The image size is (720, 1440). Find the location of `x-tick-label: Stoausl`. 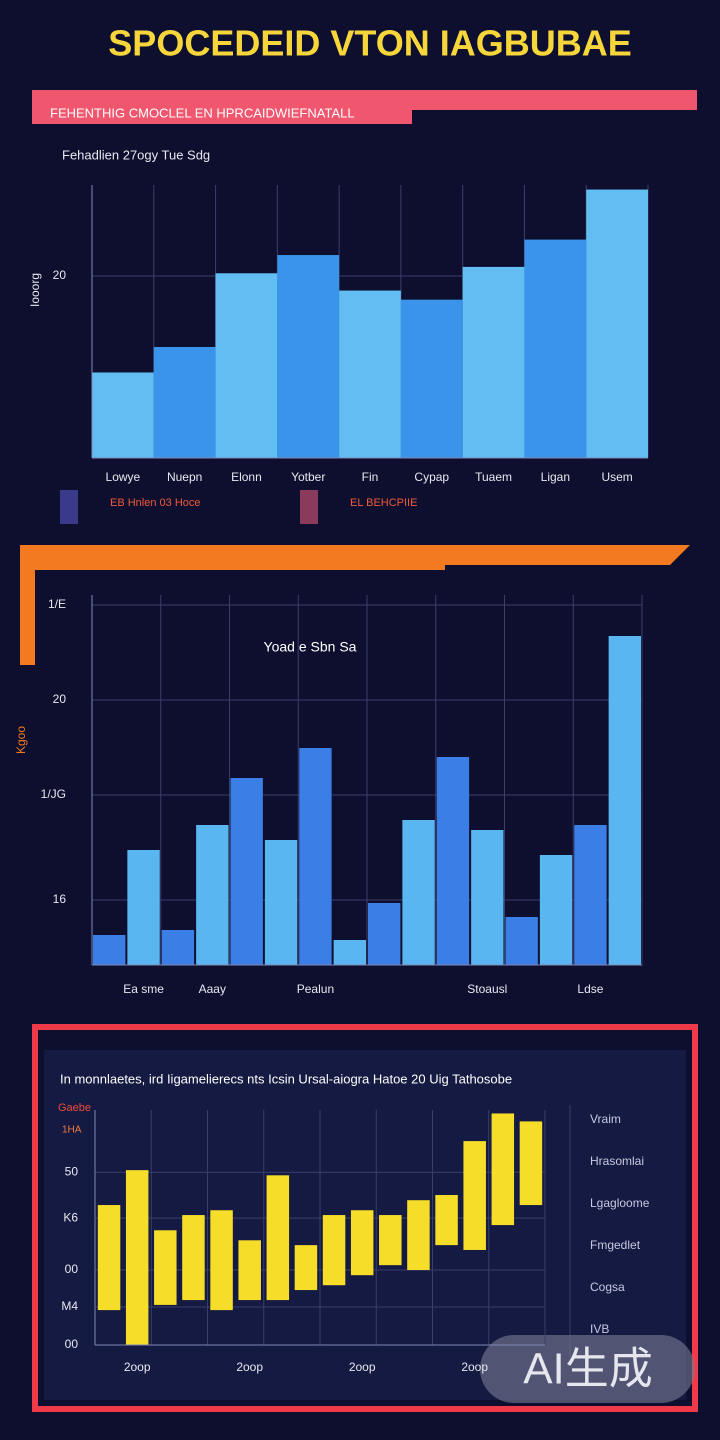

x-tick-label: Stoausl is located at coordinates (487, 989).